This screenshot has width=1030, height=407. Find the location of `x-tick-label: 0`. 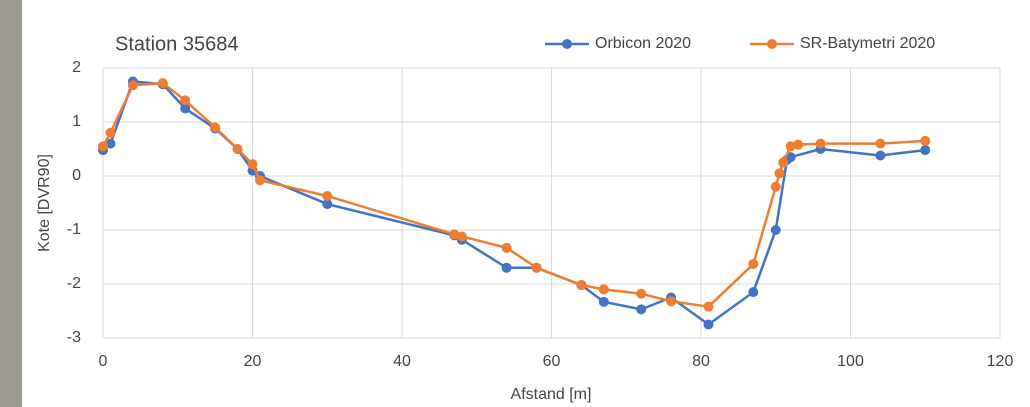

x-tick-label: 0 is located at coordinates (103, 361).